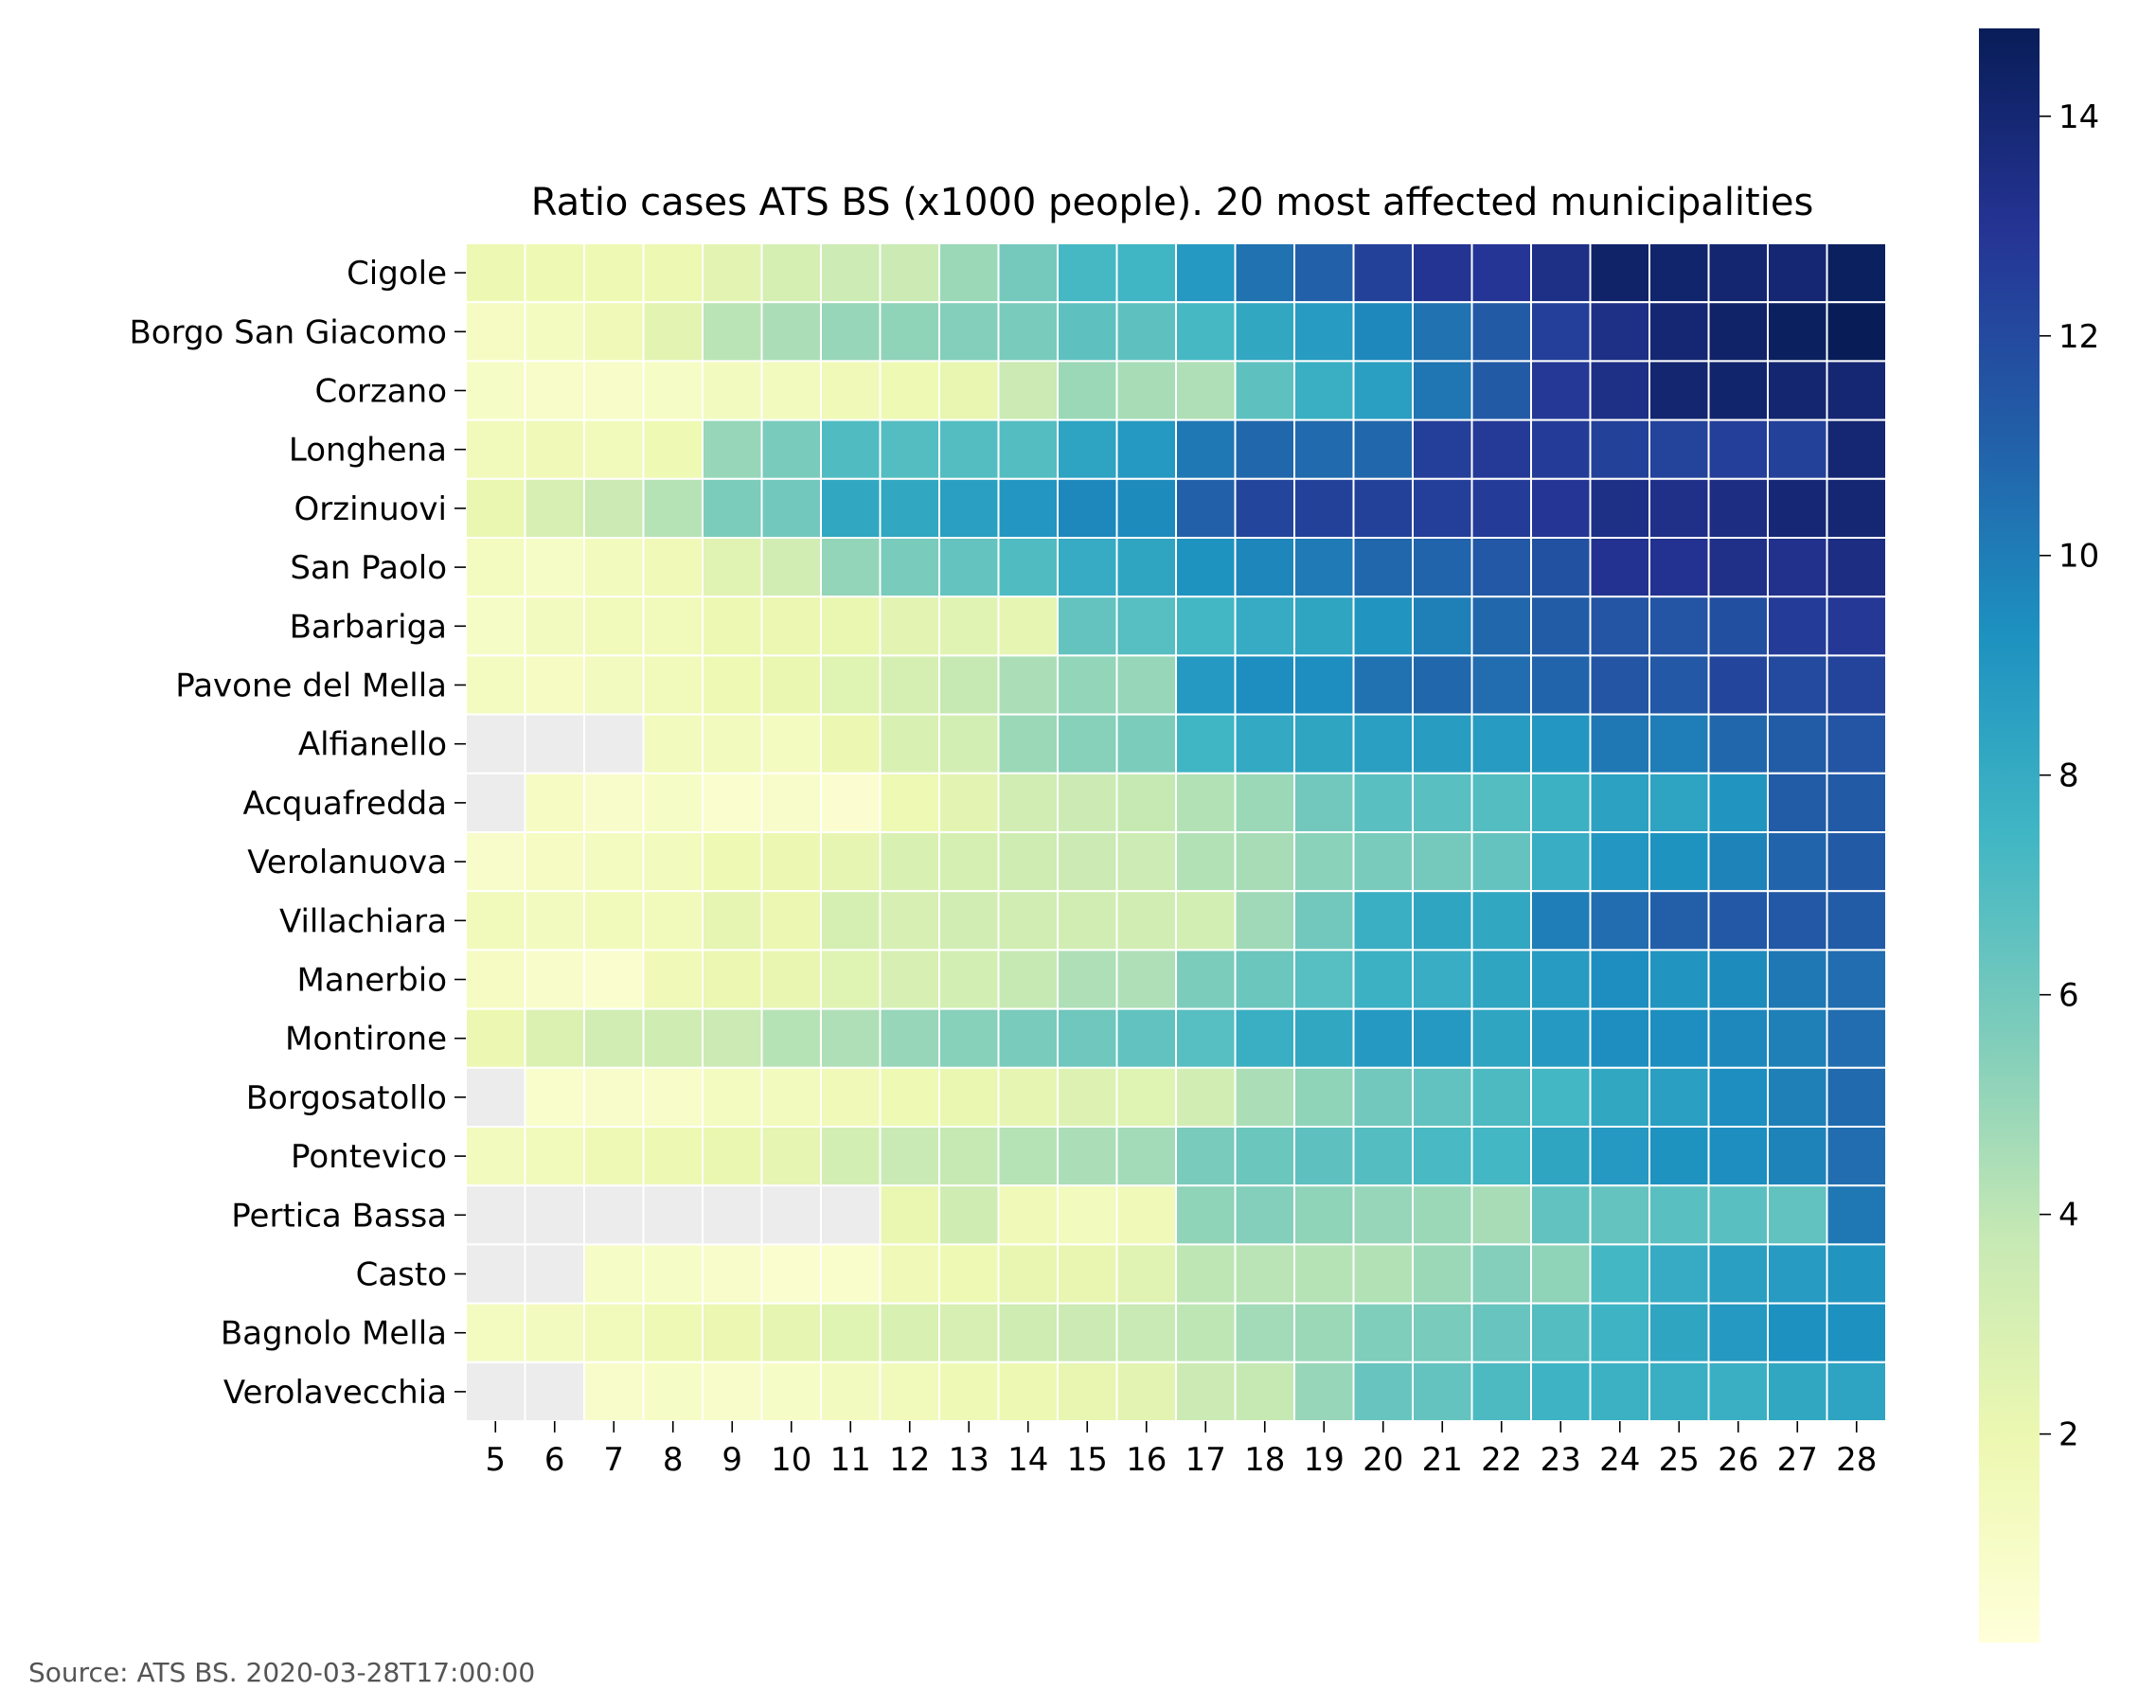 The image size is (2156, 1708). Describe the element at coordinates (1619, 1460) in the screenshot. I see `x-tick-label: 24` at that location.